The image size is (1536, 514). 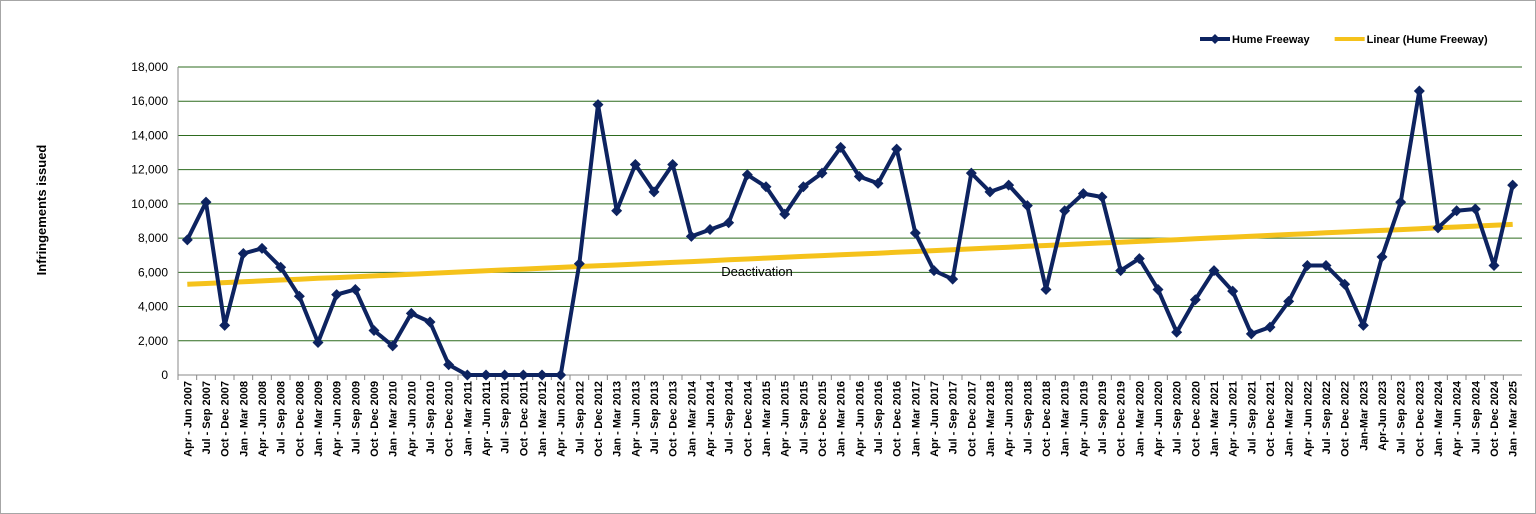 I want to click on x-tick-label: Jan-Mar 2023, so click(x=1364, y=416).